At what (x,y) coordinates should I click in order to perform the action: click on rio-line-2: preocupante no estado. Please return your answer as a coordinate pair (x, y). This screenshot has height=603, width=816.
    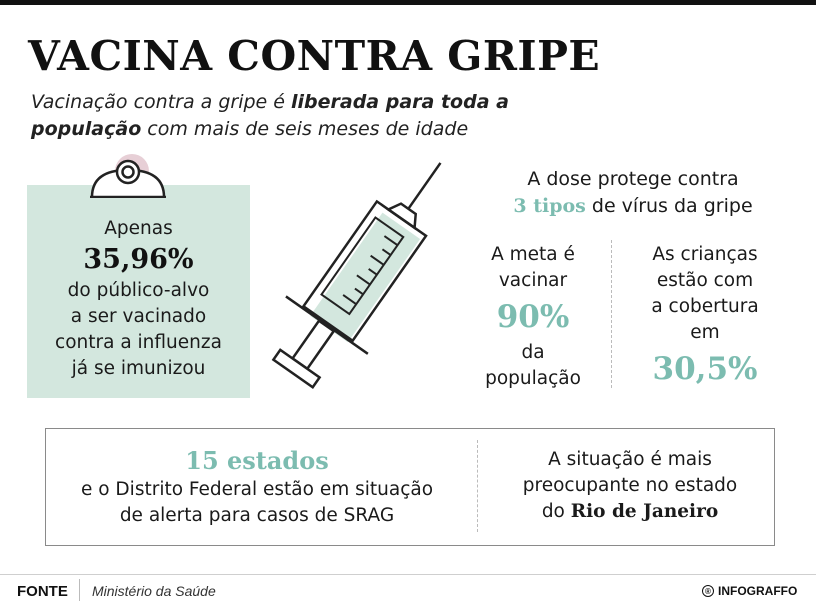
    Looking at the image, I should click on (630, 485).